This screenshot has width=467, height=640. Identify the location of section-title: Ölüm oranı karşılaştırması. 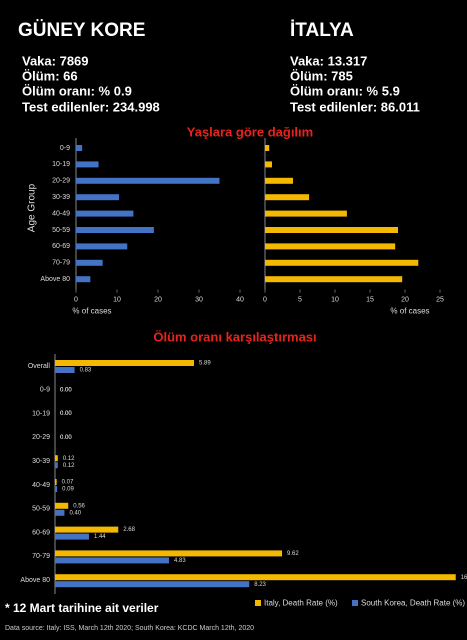
(234, 336).